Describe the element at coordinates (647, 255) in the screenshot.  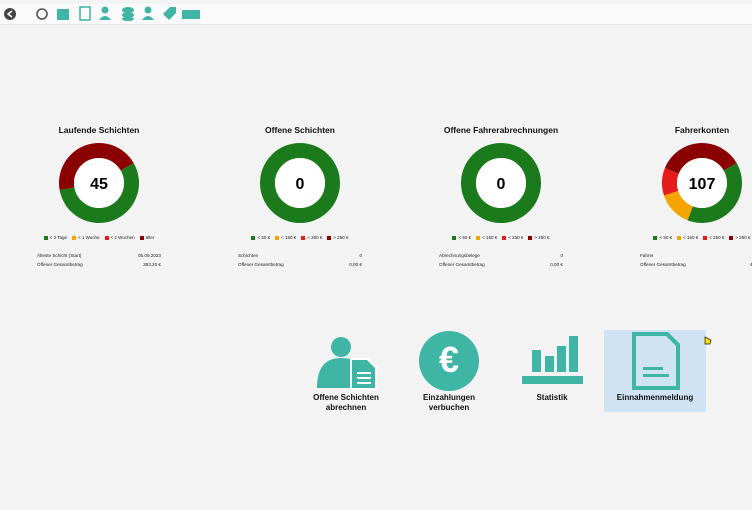
I see `info-label: Fahrer` at that location.